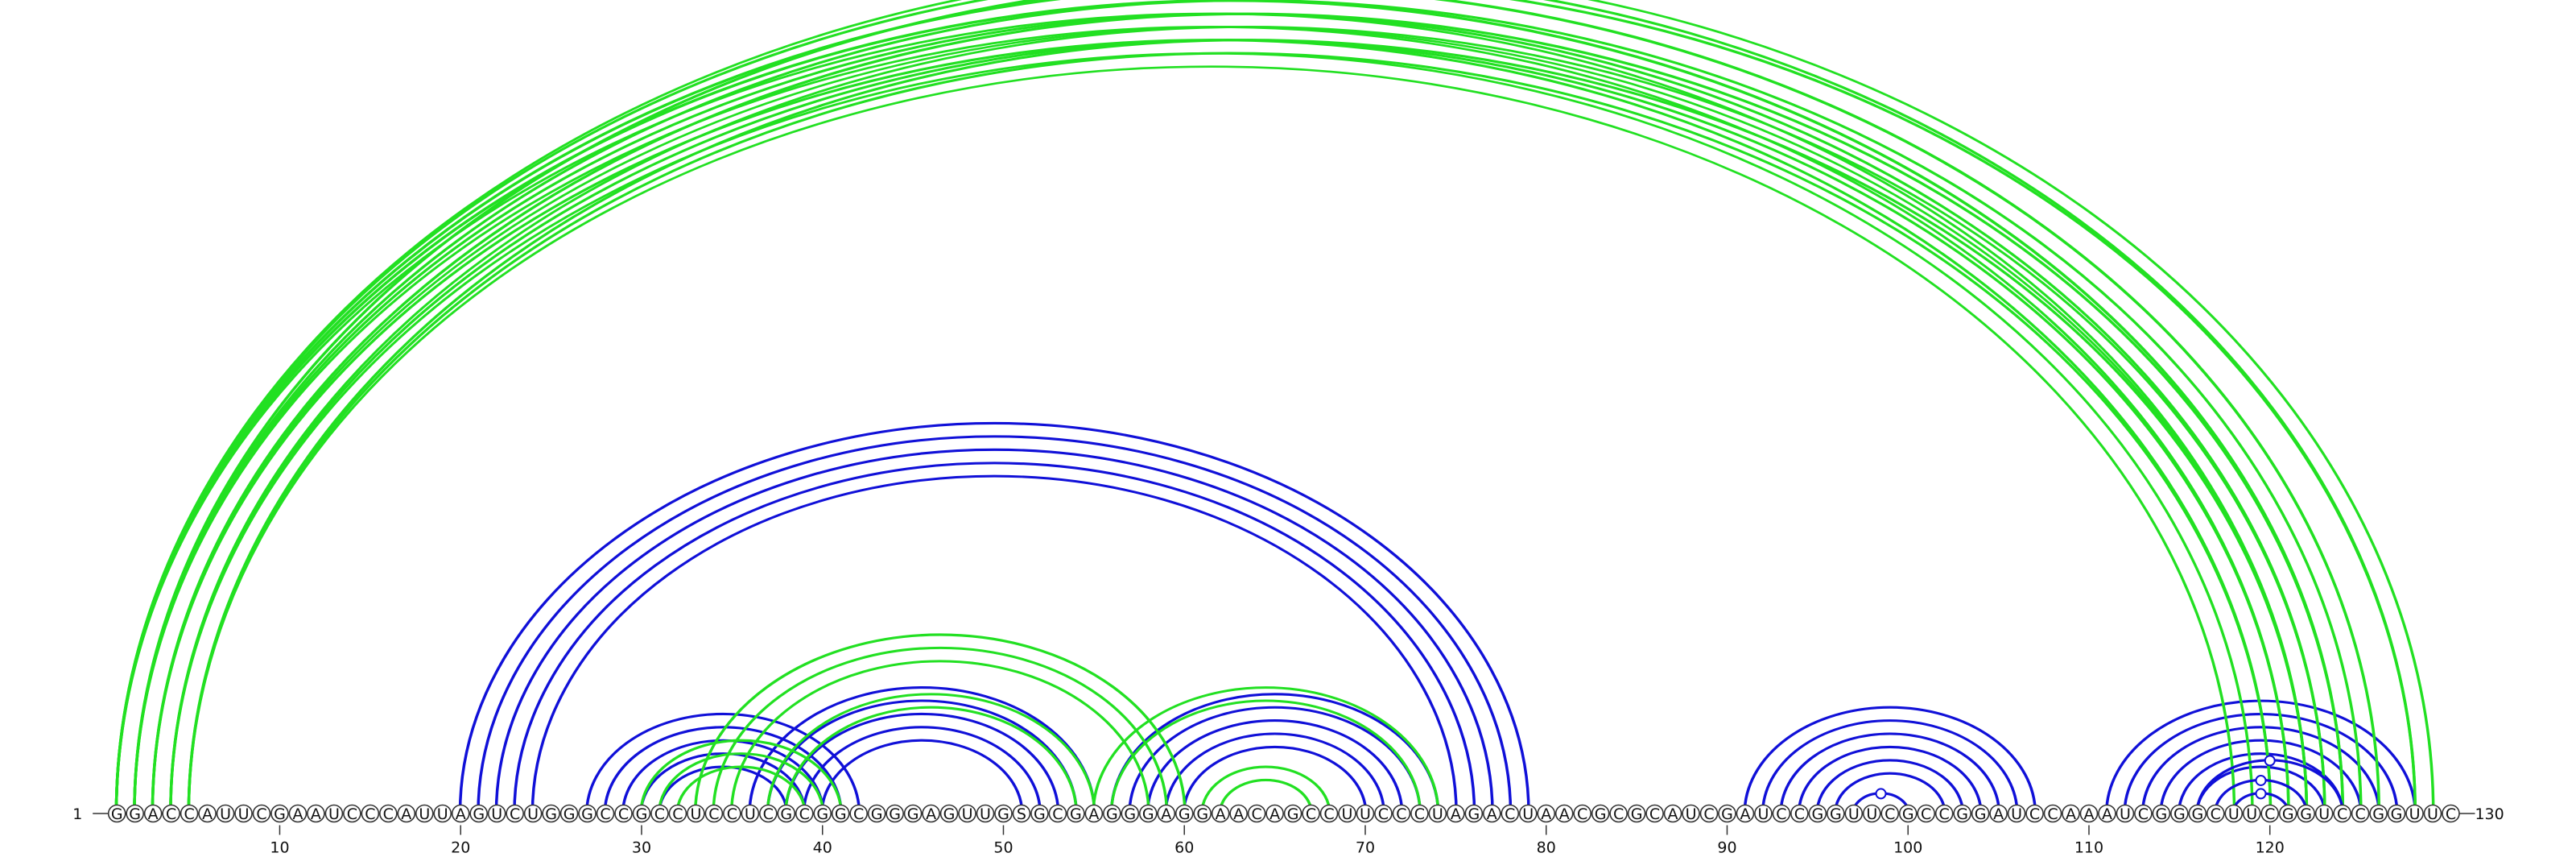  What do you see at coordinates (1003, 848) in the screenshot?
I see `axis-tick-label: 50` at bounding box center [1003, 848].